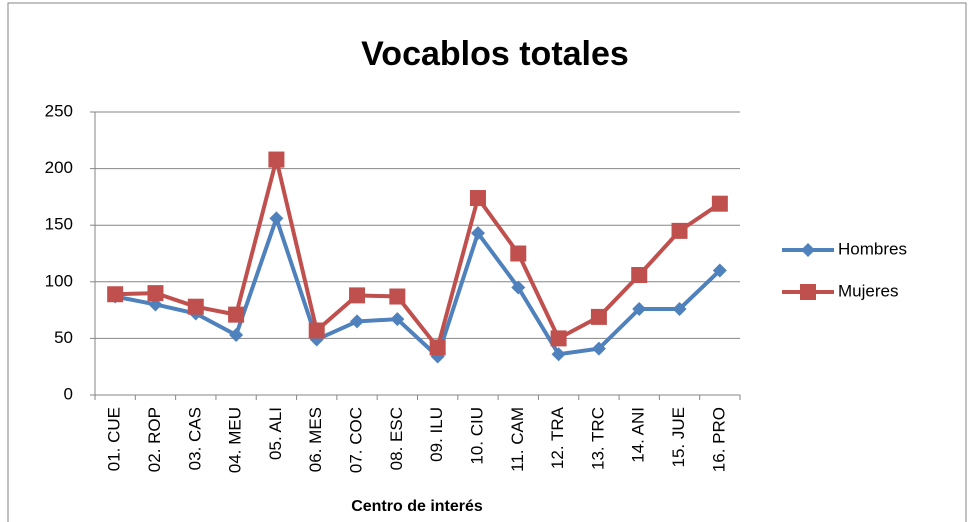  I want to click on x-tick-label: 03. CAS, so click(194, 438).